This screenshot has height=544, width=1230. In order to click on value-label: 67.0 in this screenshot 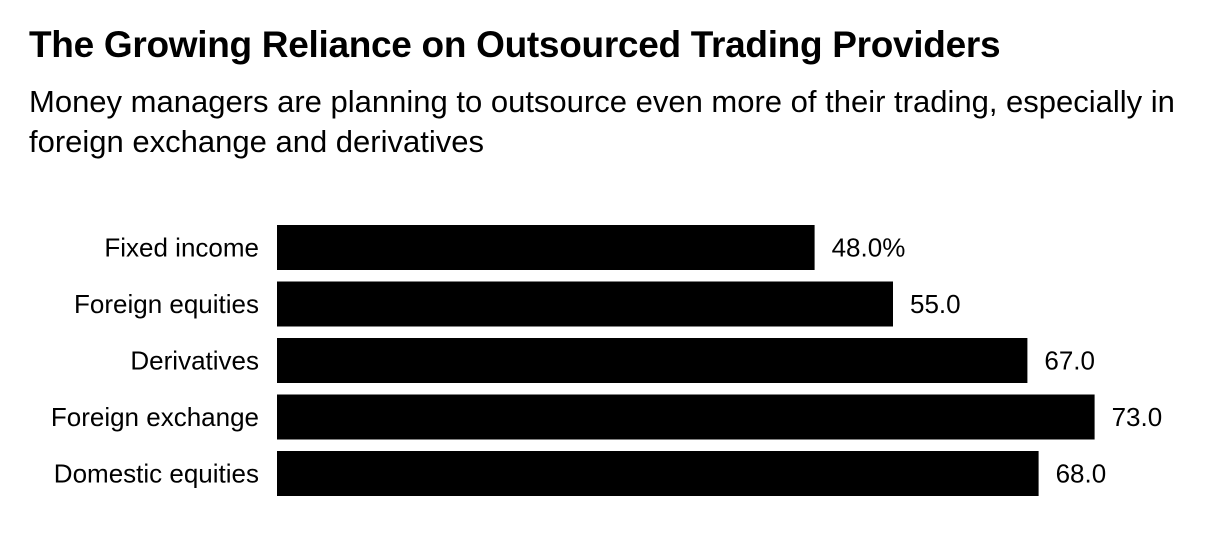, I will do `click(1069, 361)`.